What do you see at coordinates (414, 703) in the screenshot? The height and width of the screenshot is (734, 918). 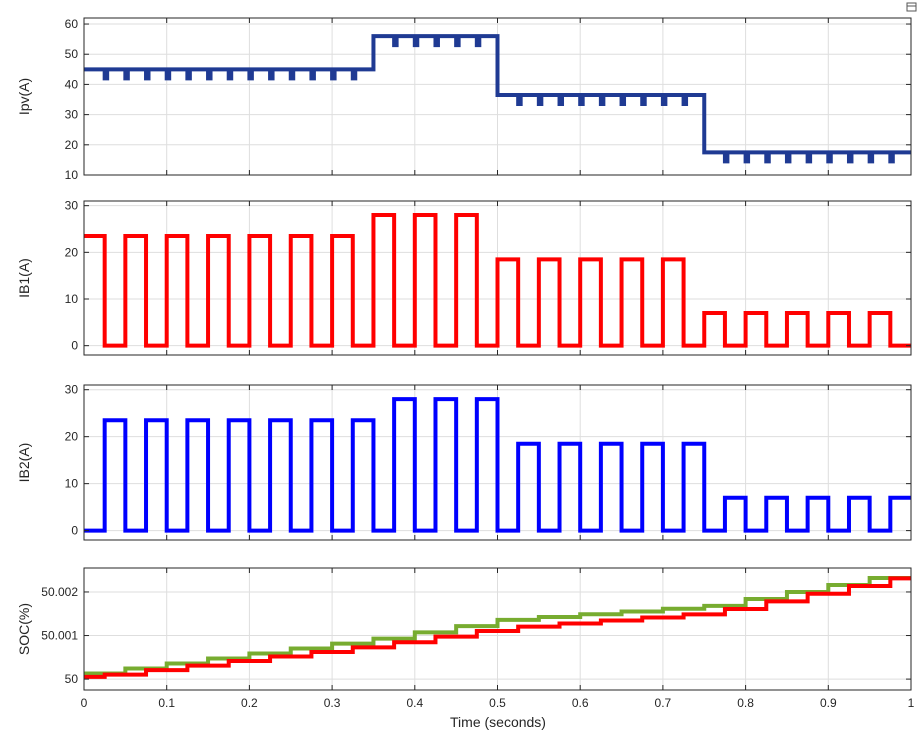 I see `x-tick-label: 0.4` at bounding box center [414, 703].